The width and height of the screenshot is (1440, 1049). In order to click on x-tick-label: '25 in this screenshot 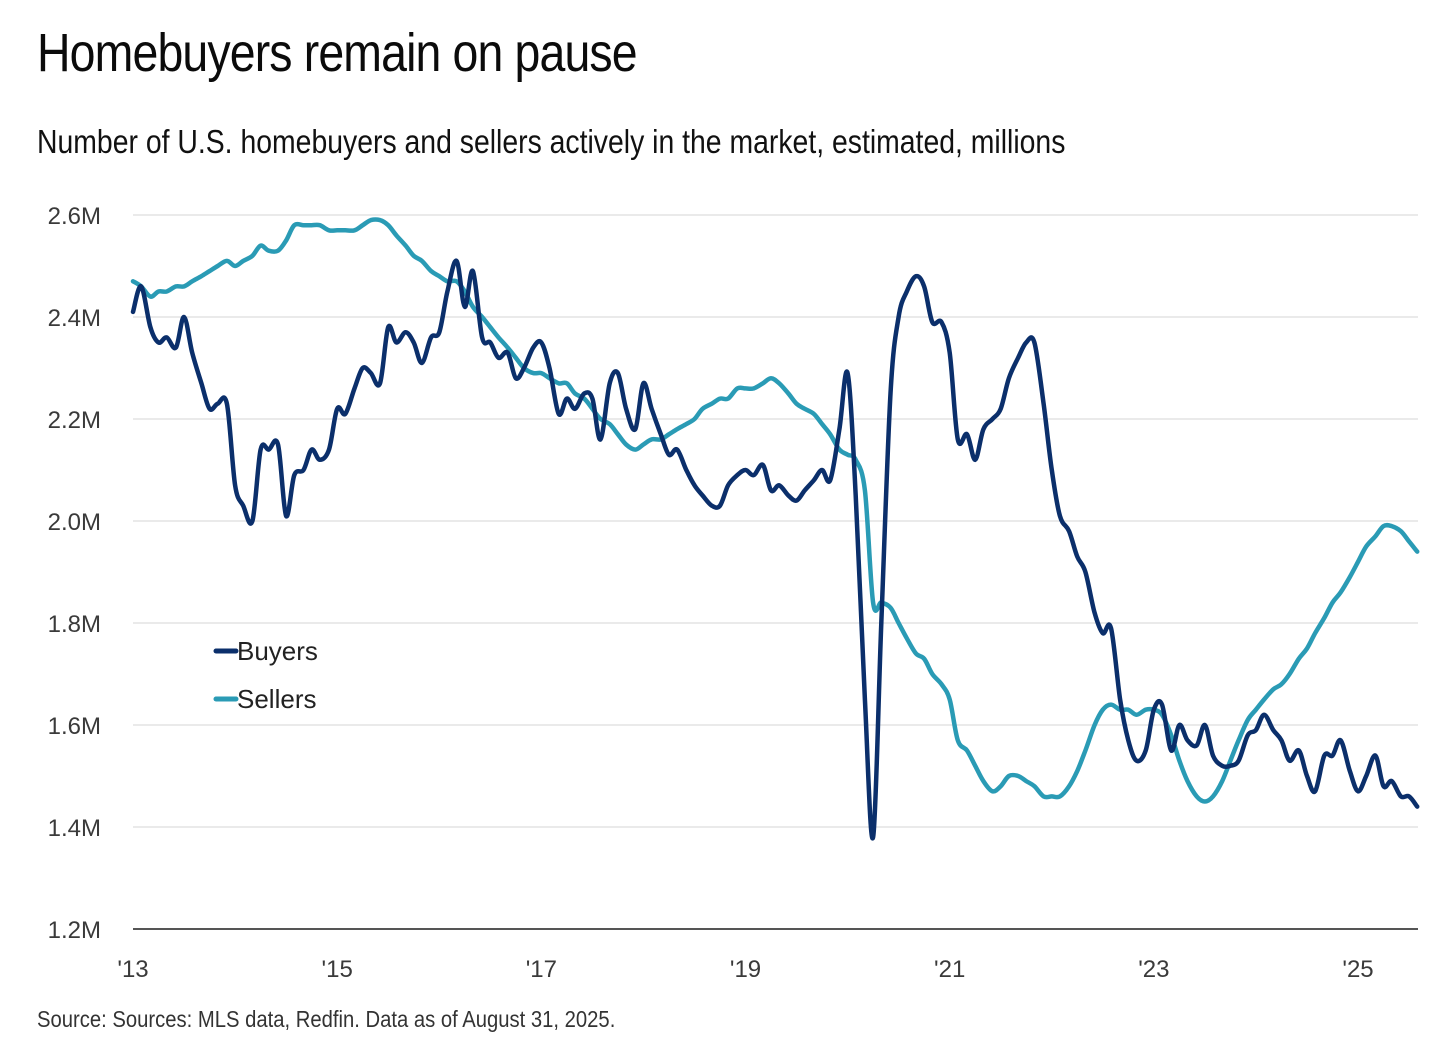, I will do `click(1357, 969)`.